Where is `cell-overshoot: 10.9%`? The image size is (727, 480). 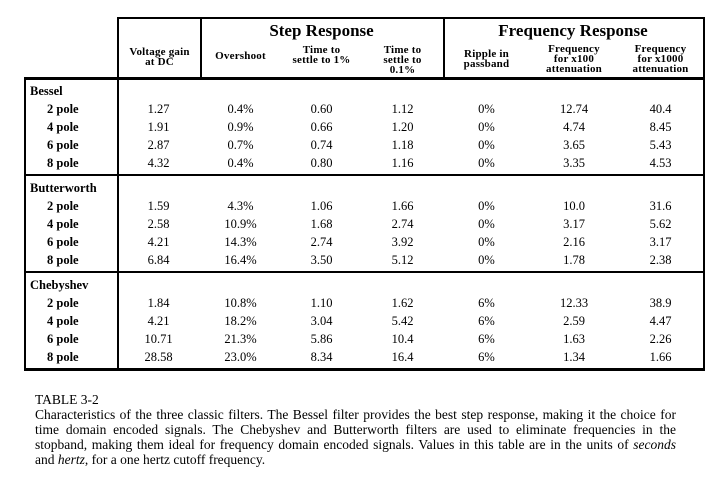 cell-overshoot: 10.9% is located at coordinates (240, 224).